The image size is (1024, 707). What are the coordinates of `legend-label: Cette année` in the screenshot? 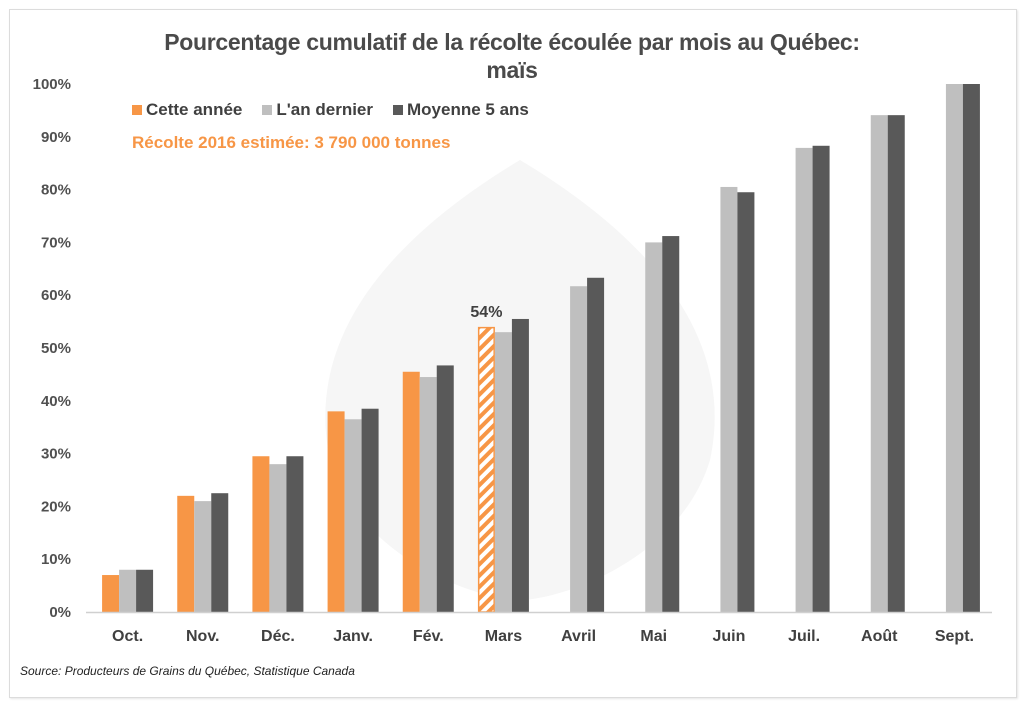 It's located at (194, 109).